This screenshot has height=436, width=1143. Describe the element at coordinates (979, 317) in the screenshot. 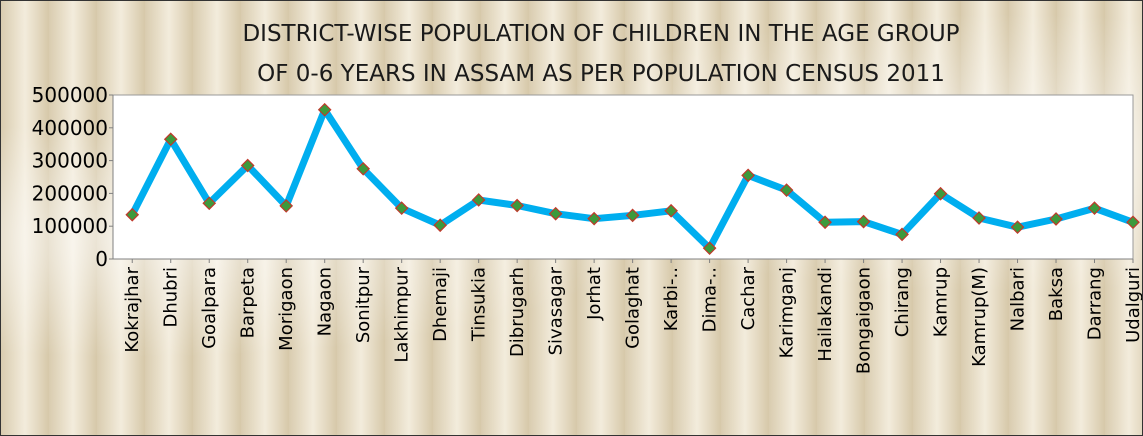

I see `x-tick-label: Kamrup(M)` at that location.